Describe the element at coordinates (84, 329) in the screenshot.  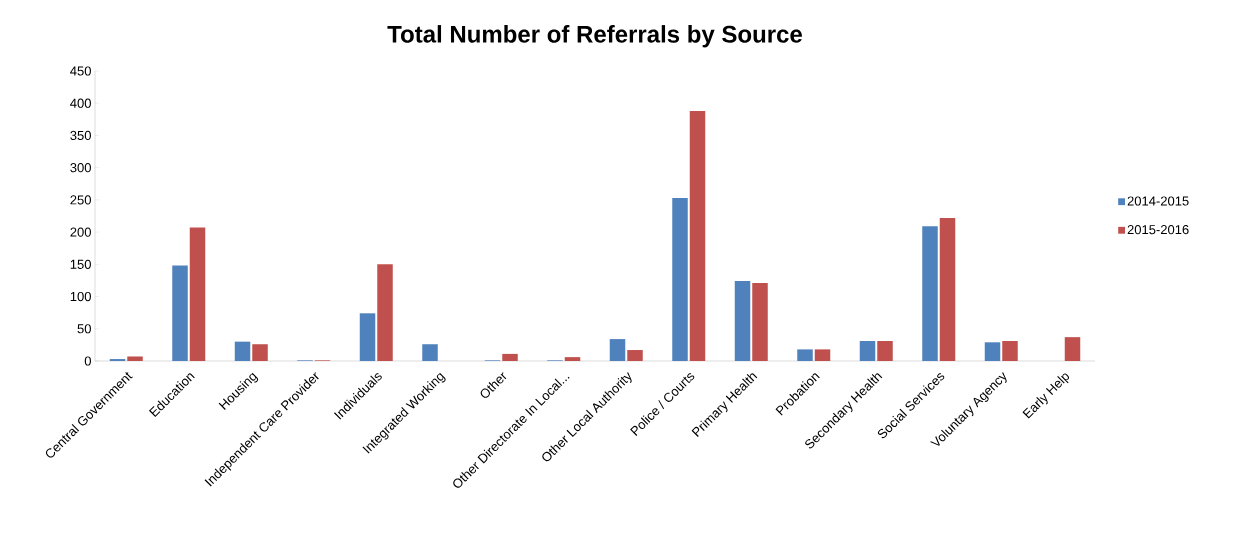
I see `y-tick-label: 50` at that location.